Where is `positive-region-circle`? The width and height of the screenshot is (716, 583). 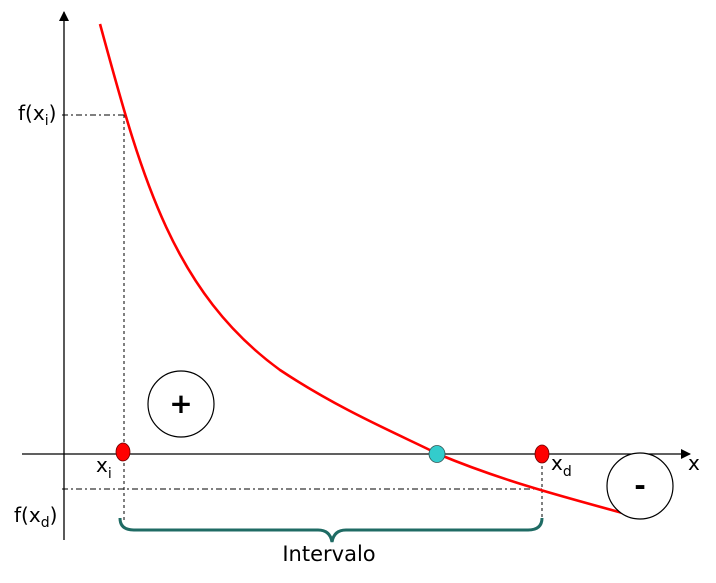
positive-region-circle is located at coordinates (181, 404).